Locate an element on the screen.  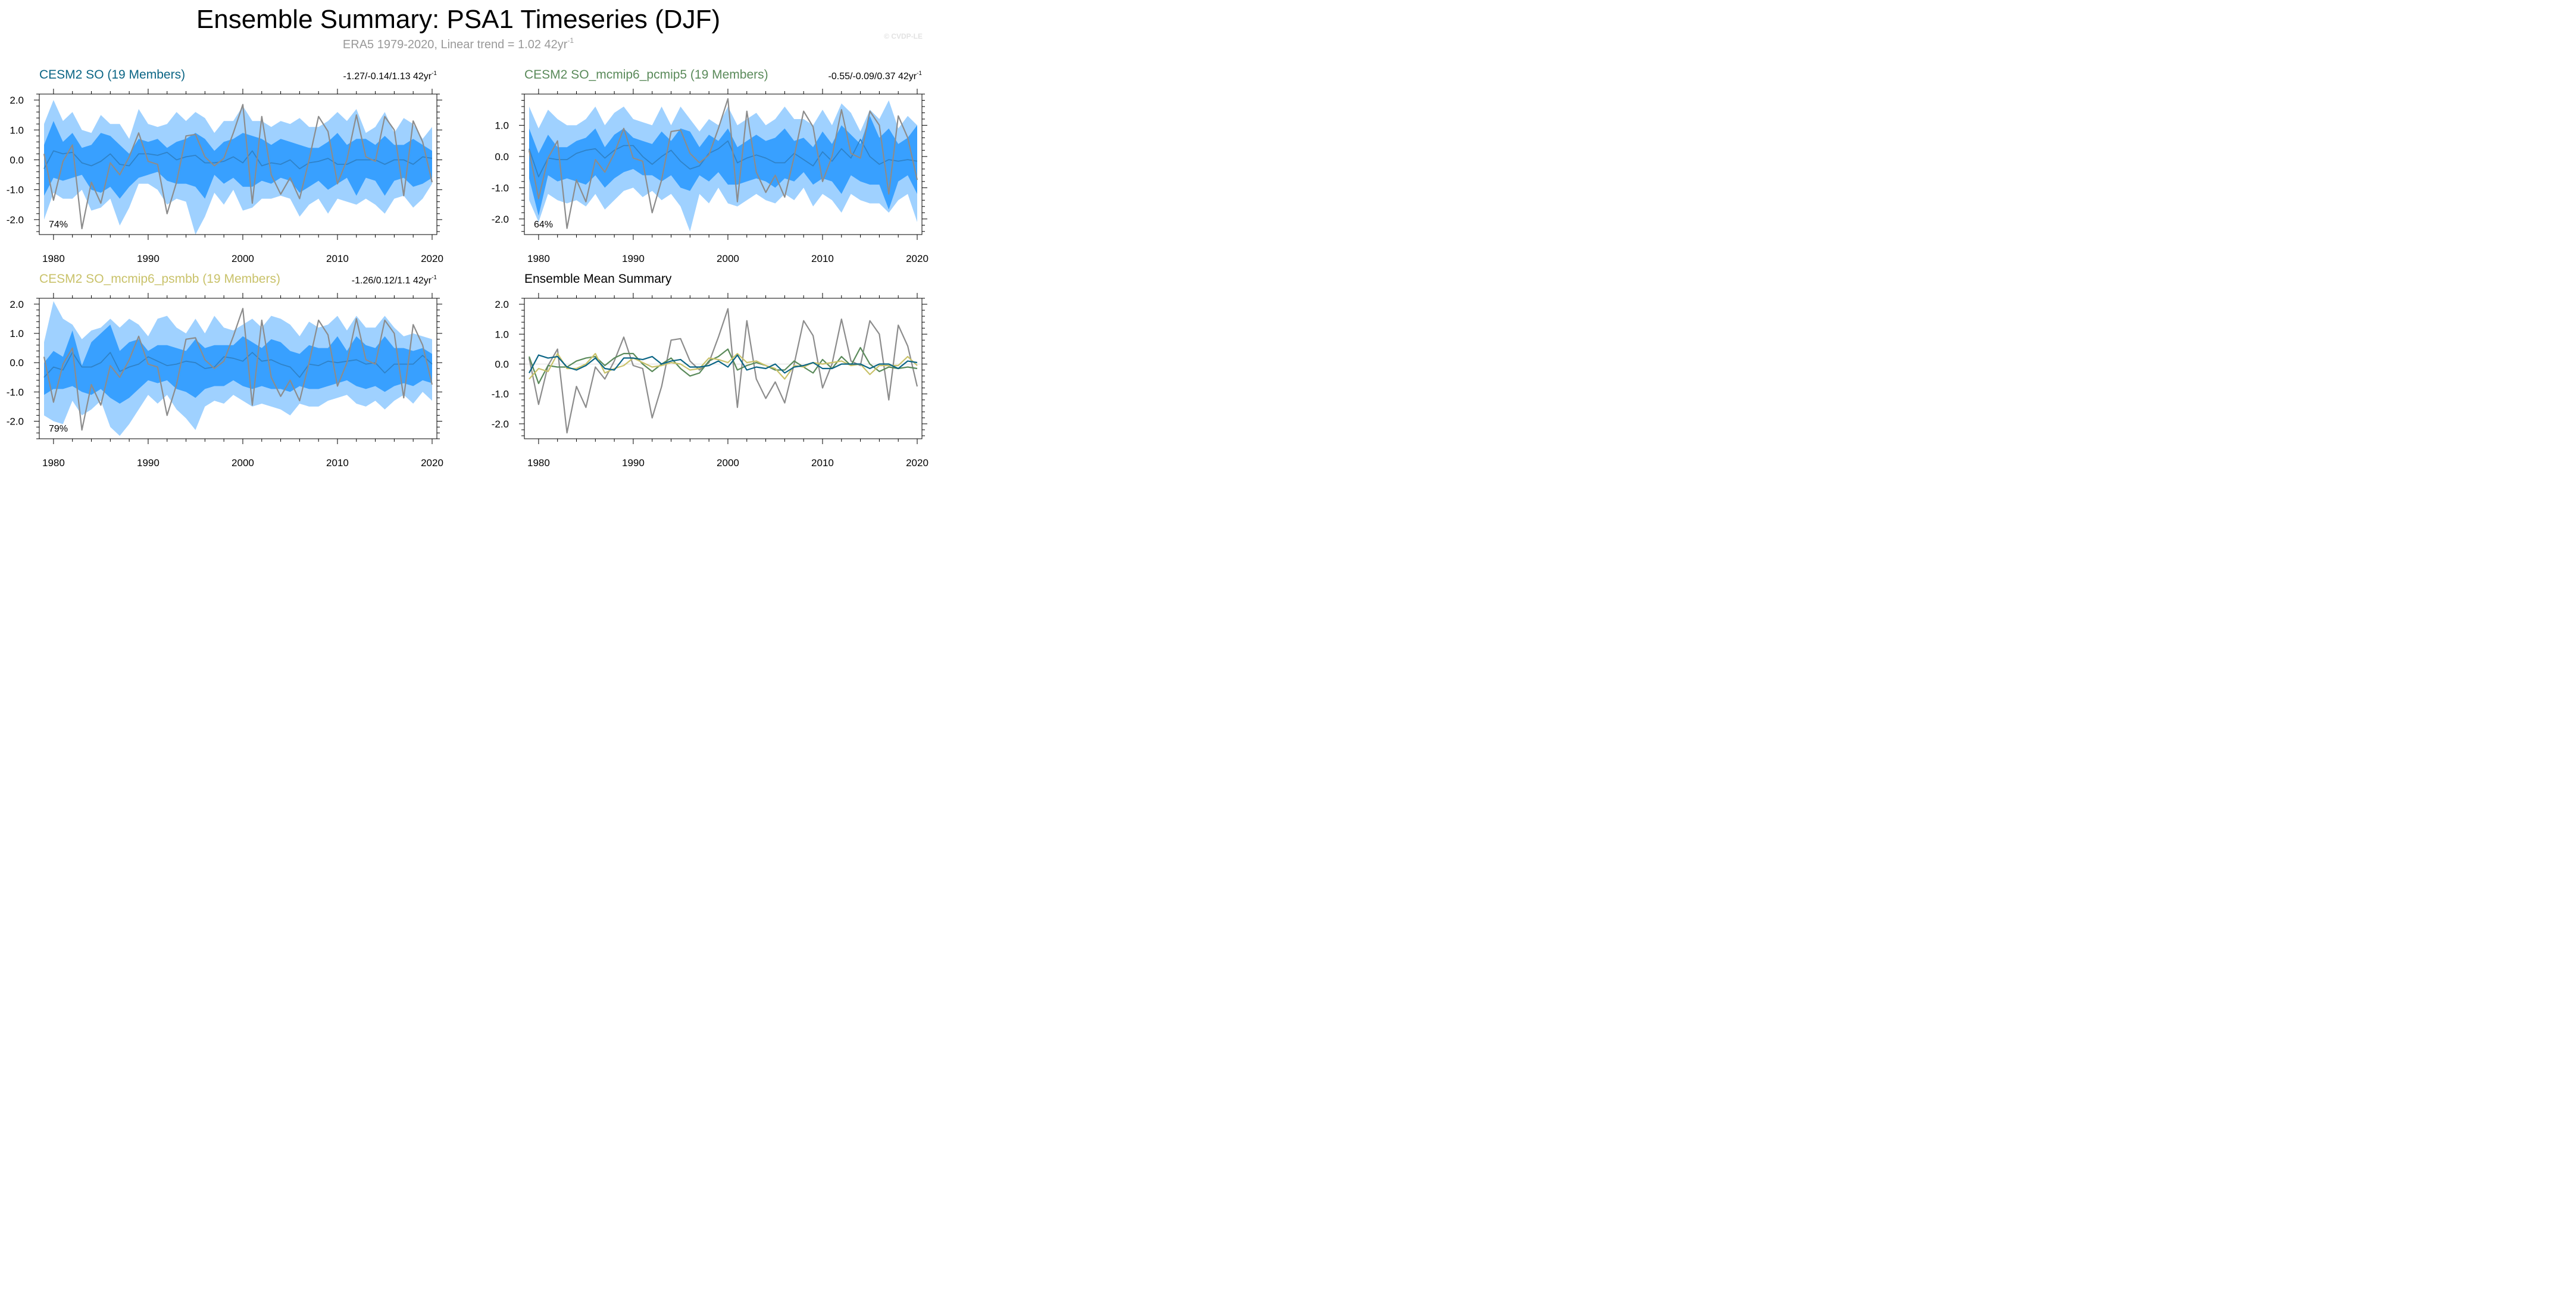
trend-label-main: -0.55/-0.09/0.37 42yr is located at coordinates (873, 76).